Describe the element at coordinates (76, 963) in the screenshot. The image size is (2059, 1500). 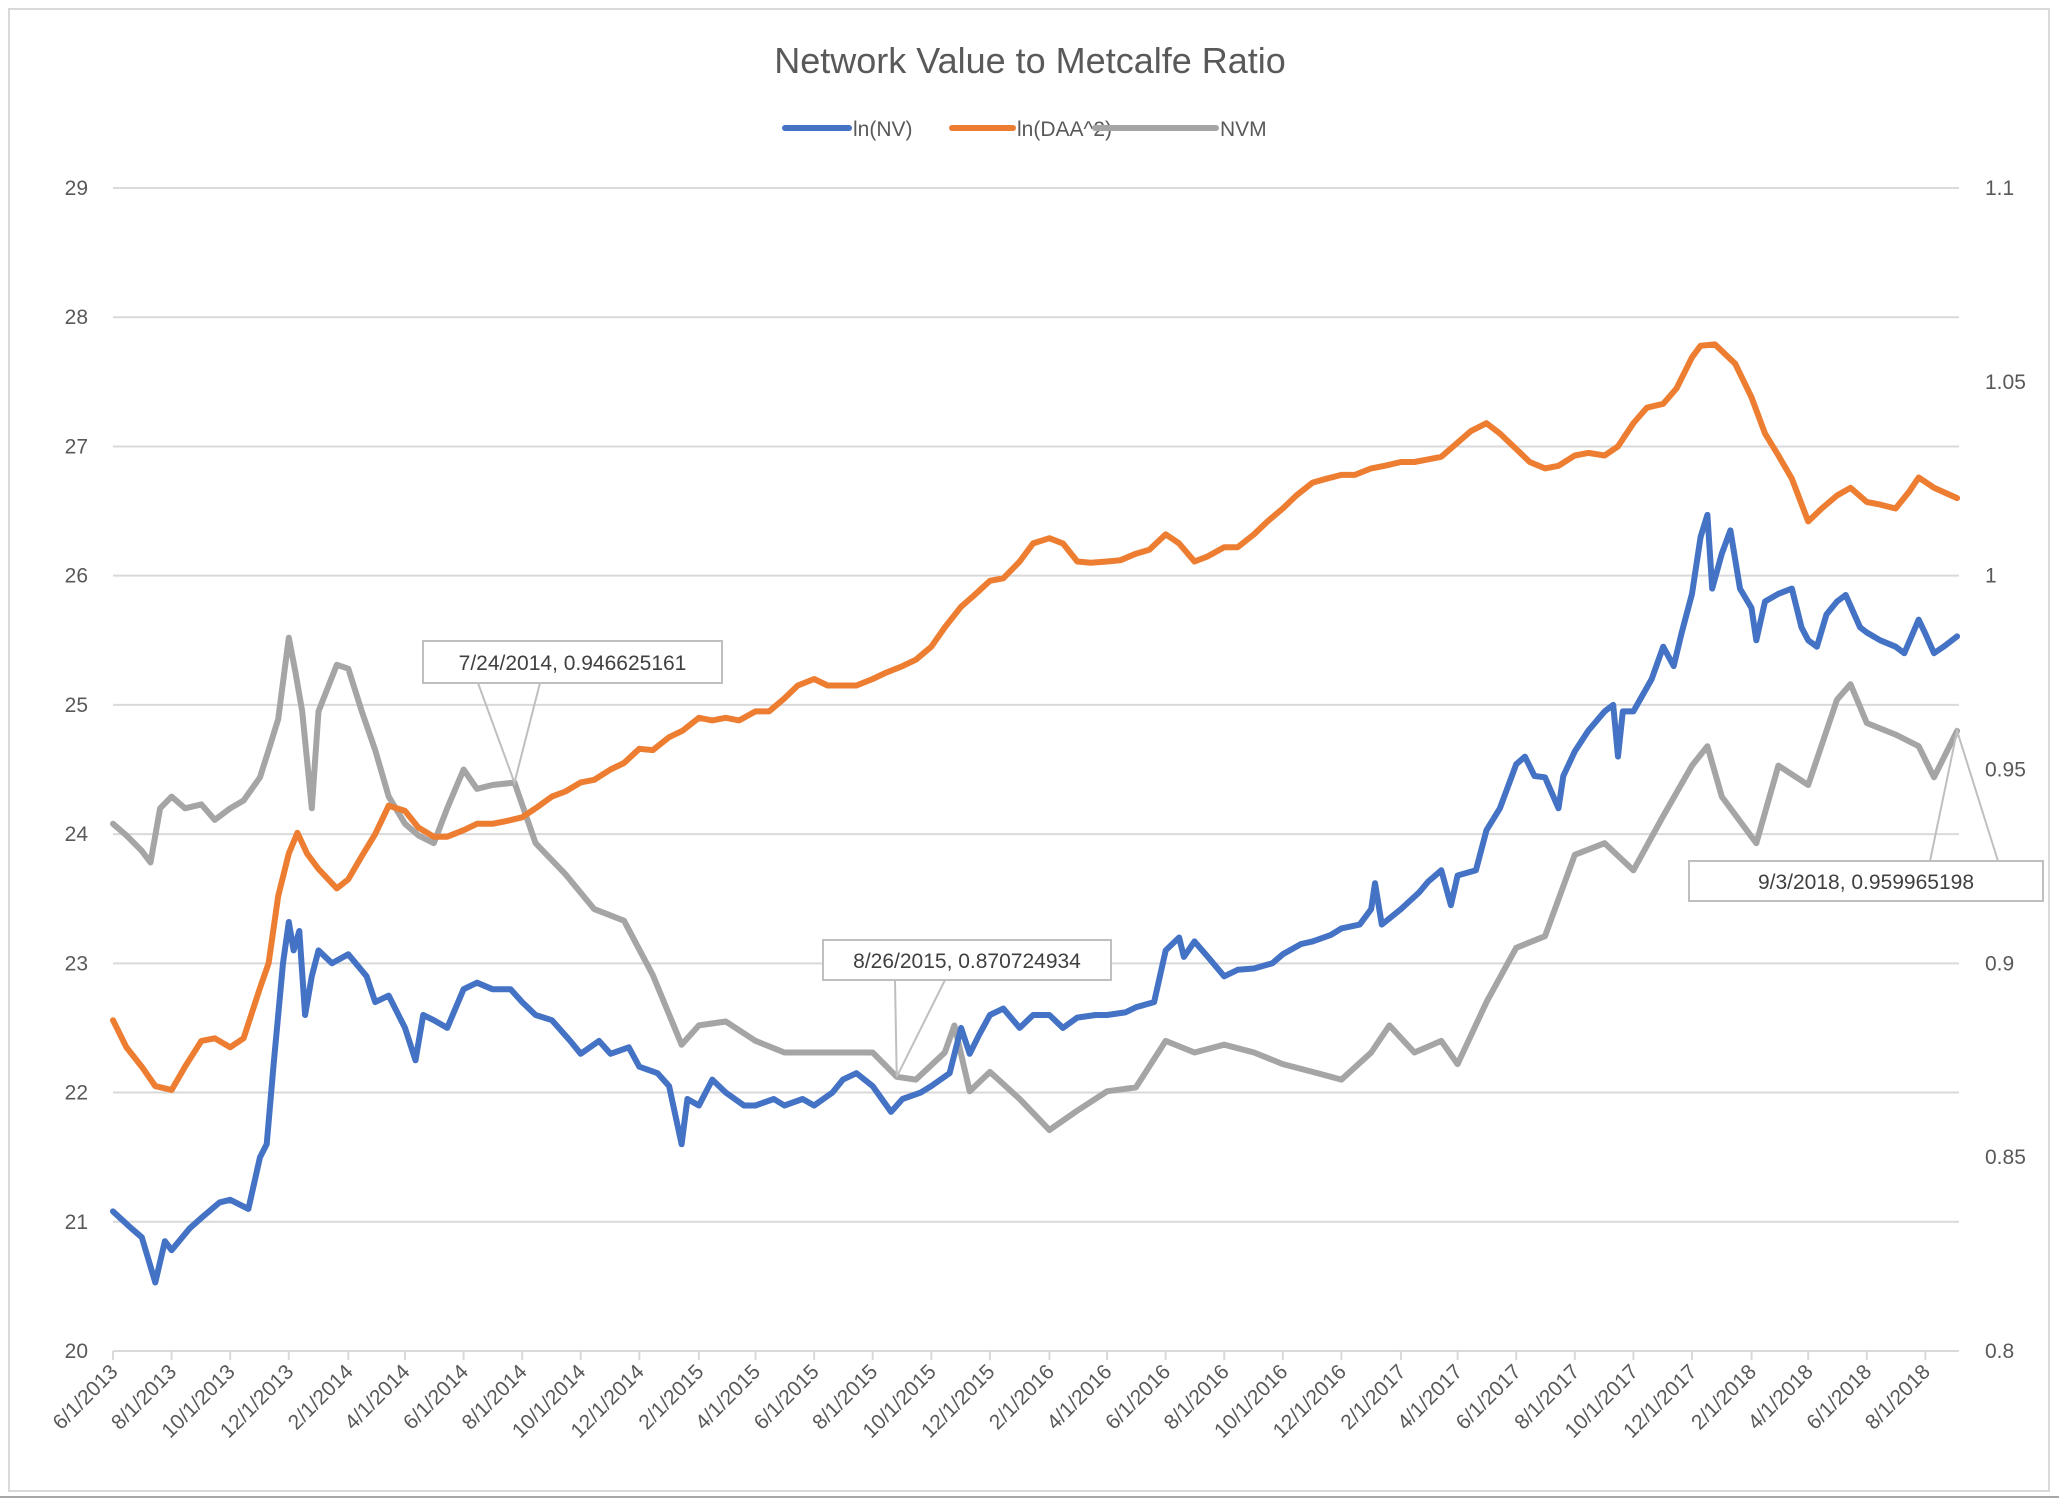
I see `y-left-tick-label: 23` at that location.